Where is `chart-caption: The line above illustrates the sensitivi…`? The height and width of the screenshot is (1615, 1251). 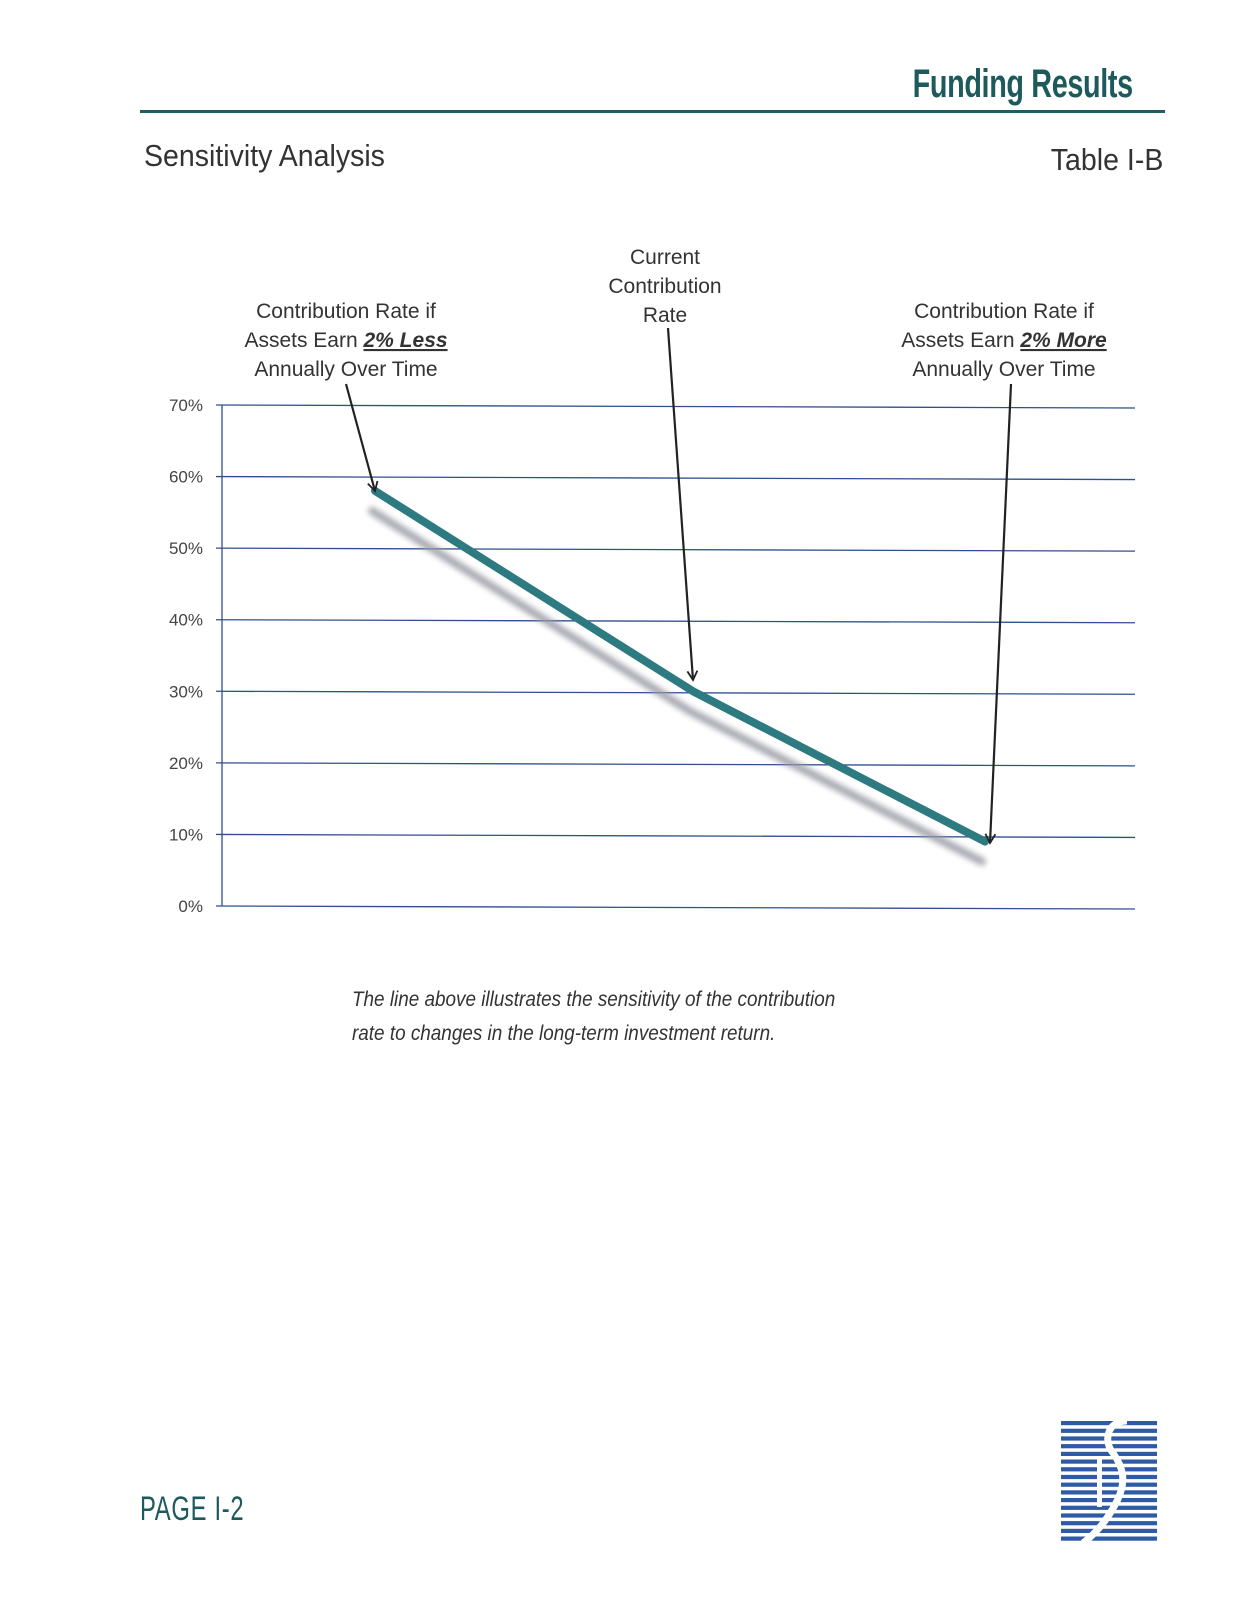 chart-caption: The line above illustrates the sensitivi… is located at coordinates (594, 1016).